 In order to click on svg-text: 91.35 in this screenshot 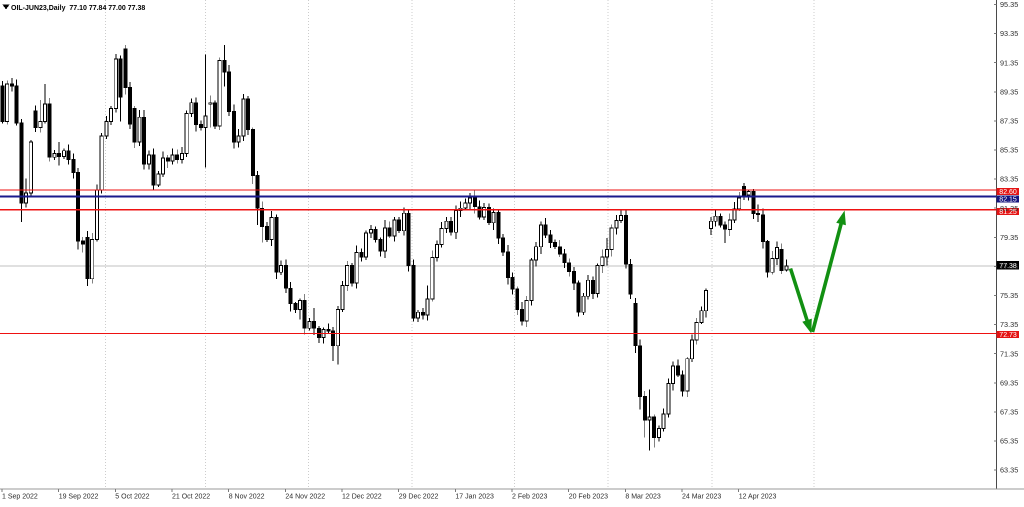, I will do `click(1009, 62)`.